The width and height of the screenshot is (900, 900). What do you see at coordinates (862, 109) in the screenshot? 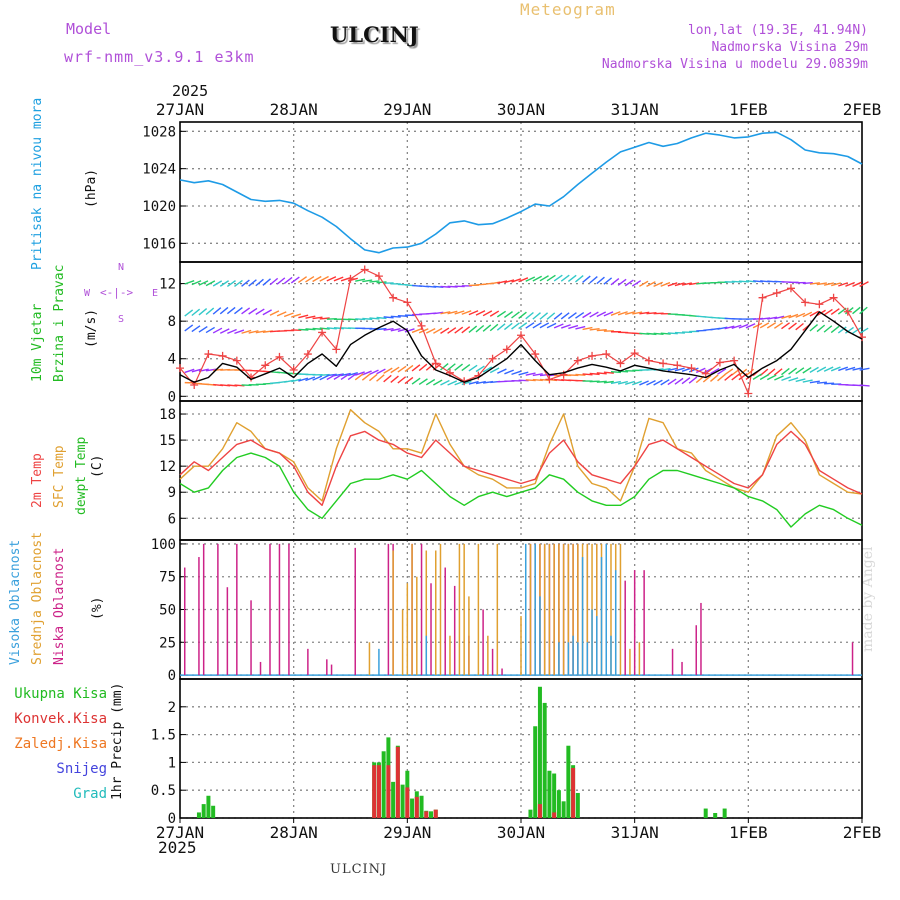
I see `date-label-top: 2FEB` at bounding box center [862, 109].